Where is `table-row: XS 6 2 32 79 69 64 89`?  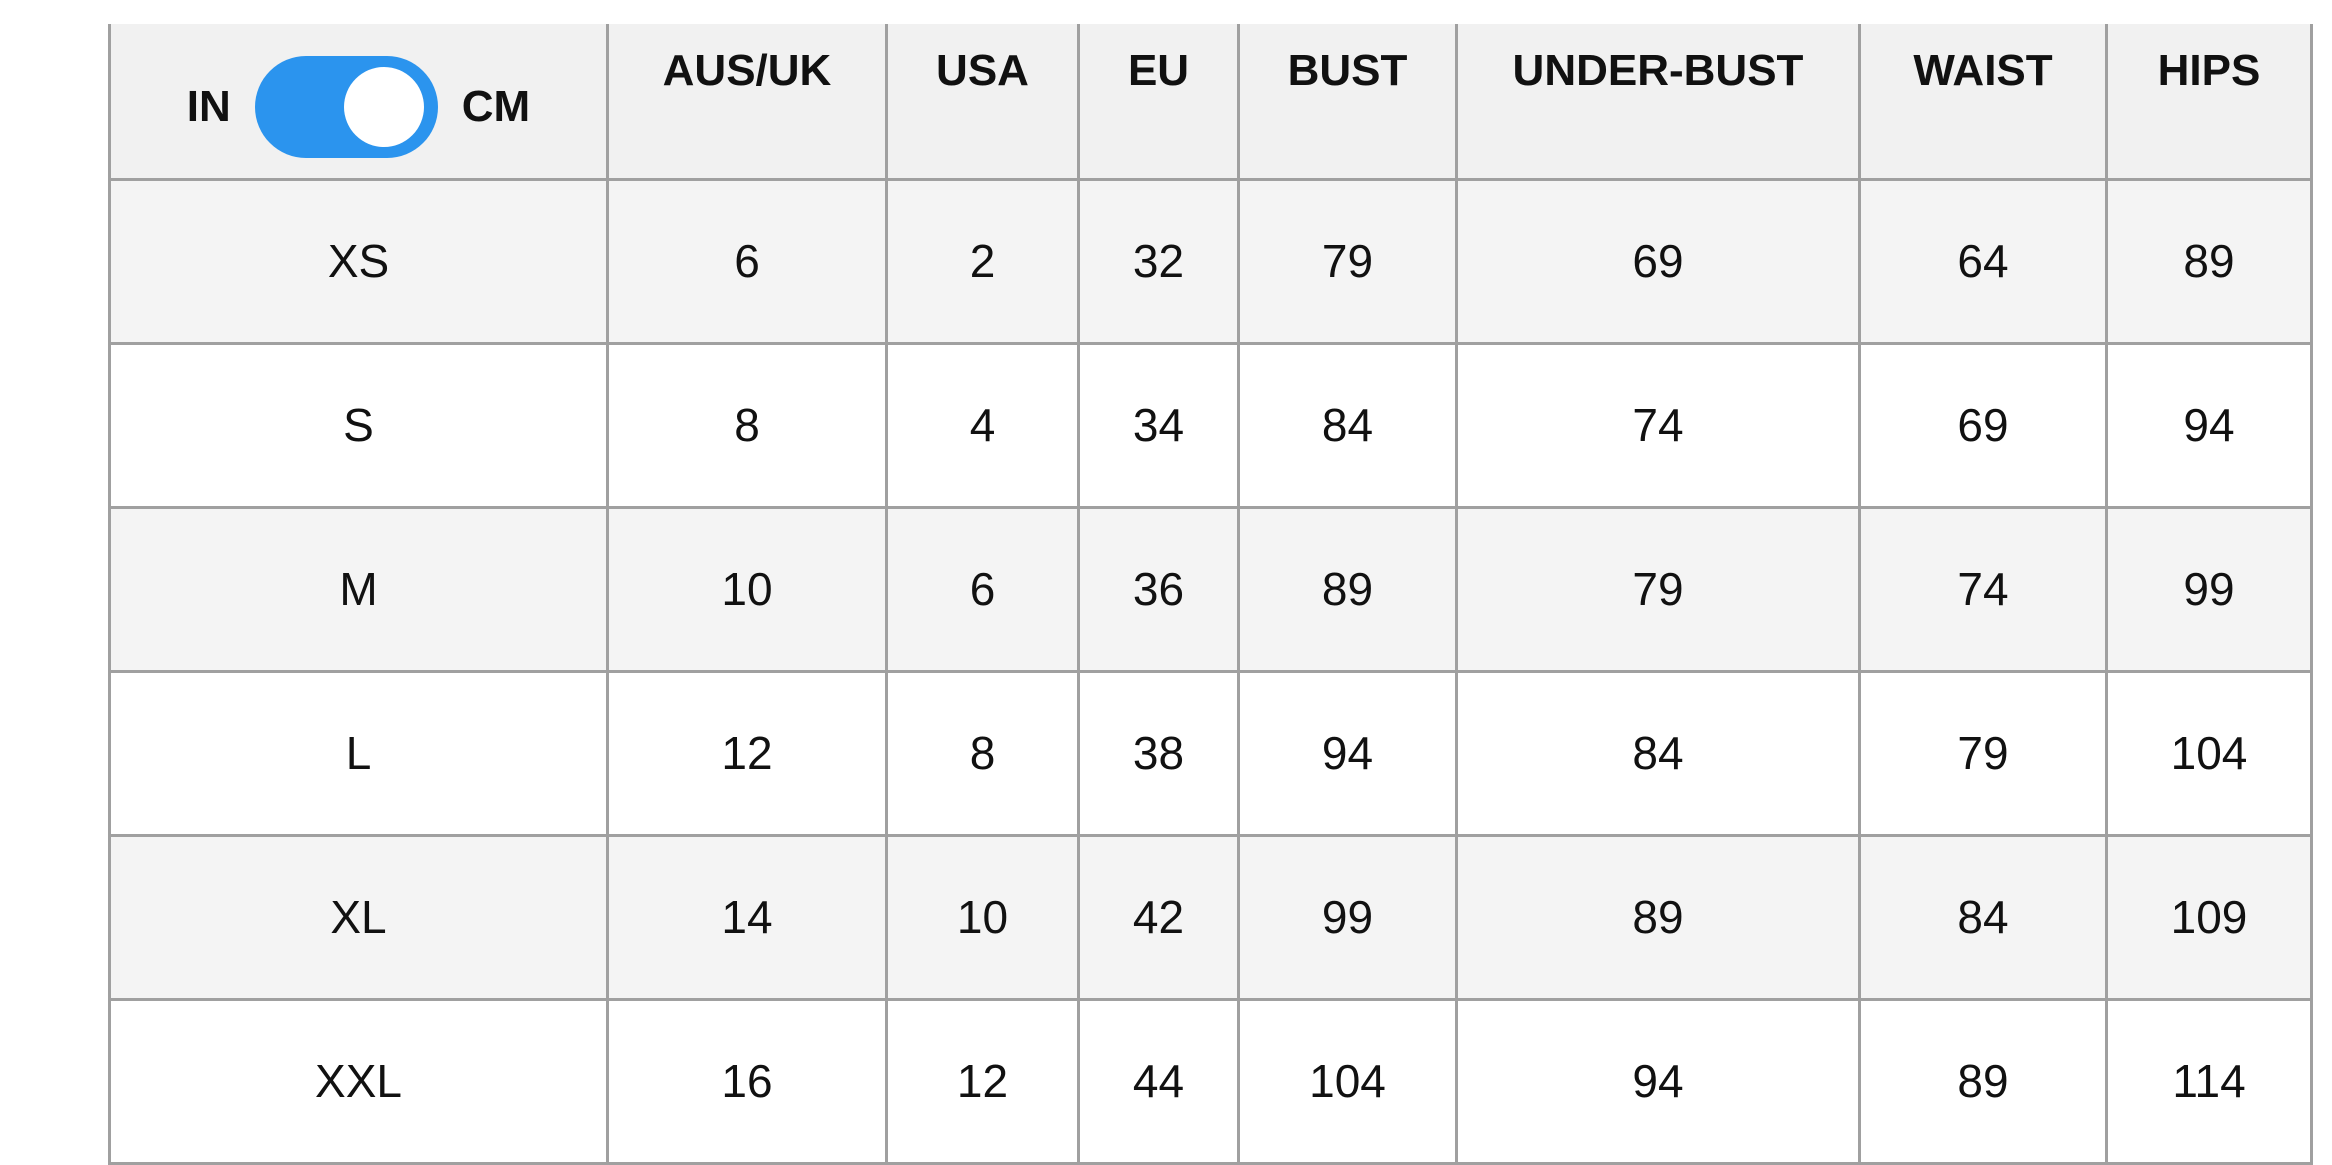
table-row: XS 6 2 32 79 69 64 89 is located at coordinates (1210, 261).